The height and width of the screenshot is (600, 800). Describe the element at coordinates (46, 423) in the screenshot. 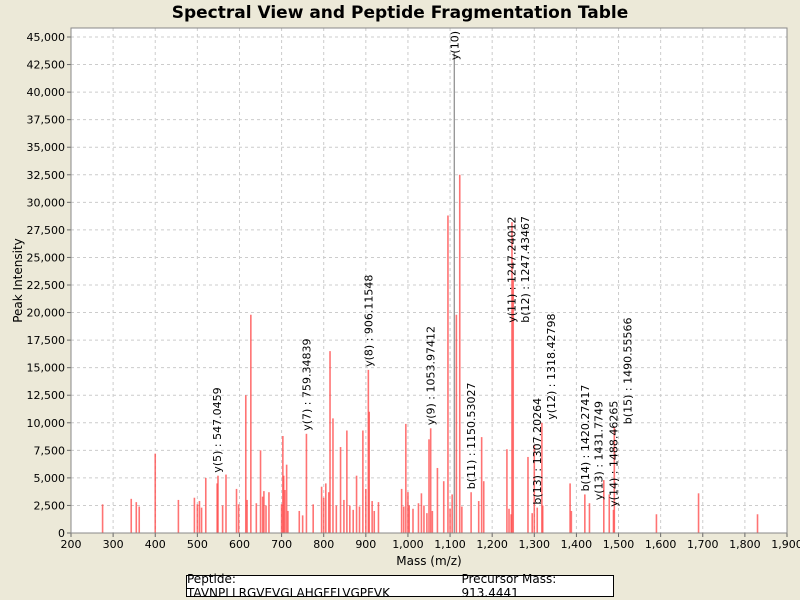

I see `y-tick-label: 10,000` at that location.